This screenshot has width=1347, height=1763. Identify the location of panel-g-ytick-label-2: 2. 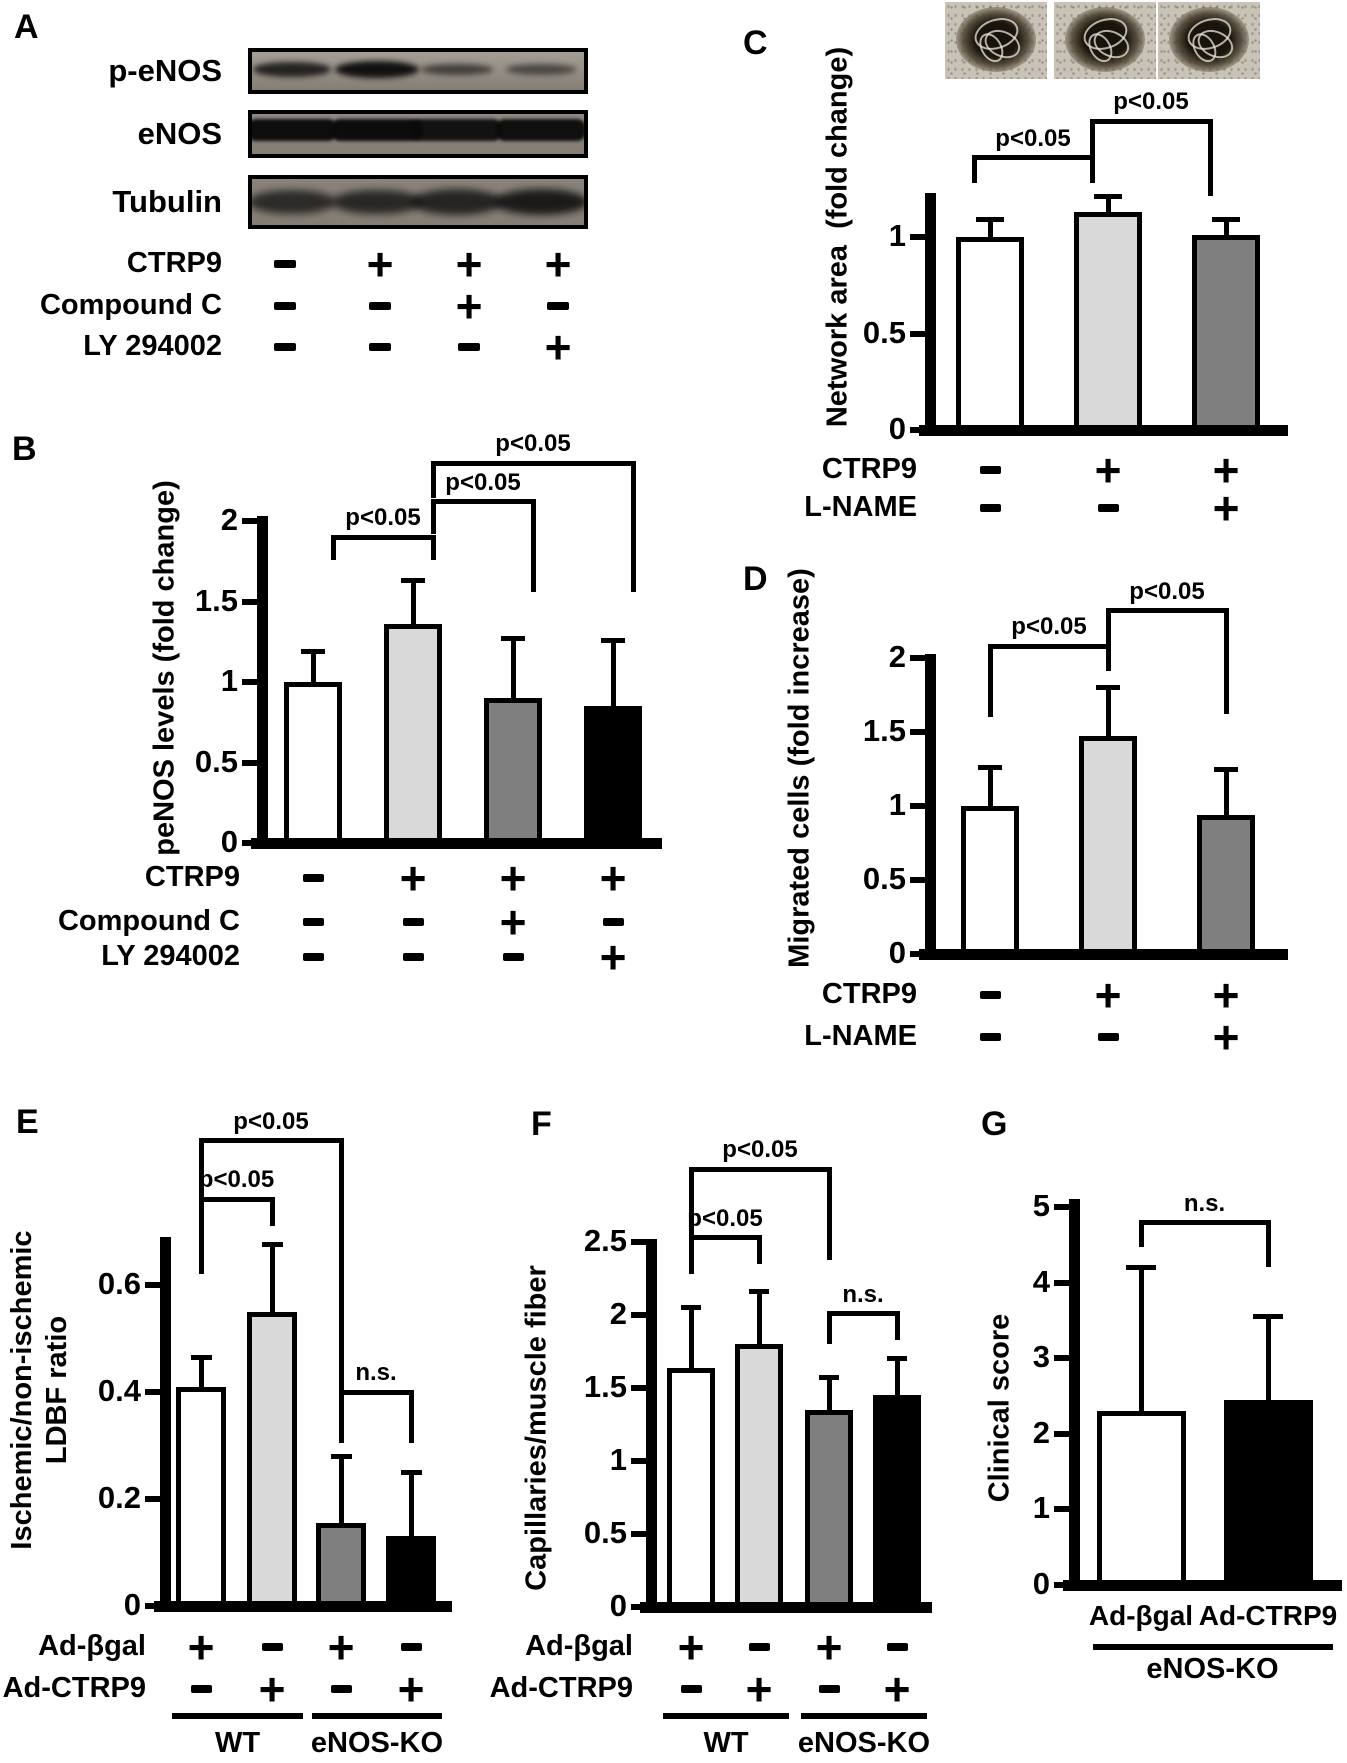
(1041, 1432).